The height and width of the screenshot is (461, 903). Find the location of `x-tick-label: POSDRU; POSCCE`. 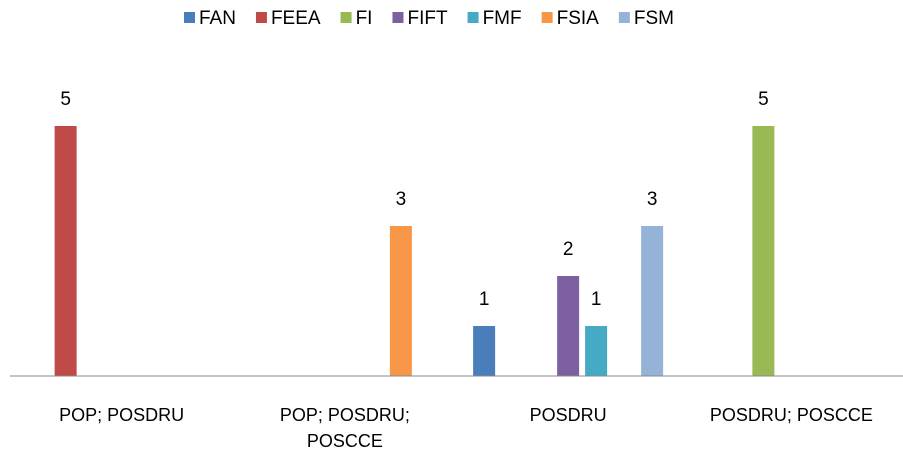

x-tick-label: POSDRU; POSCCE is located at coordinates (791, 415).